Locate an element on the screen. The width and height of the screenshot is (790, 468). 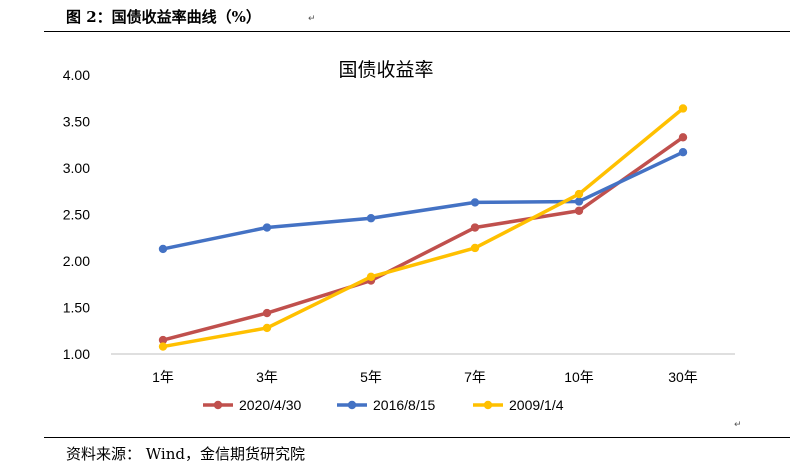
x-tick-label: 7年 is located at coordinates (475, 377).